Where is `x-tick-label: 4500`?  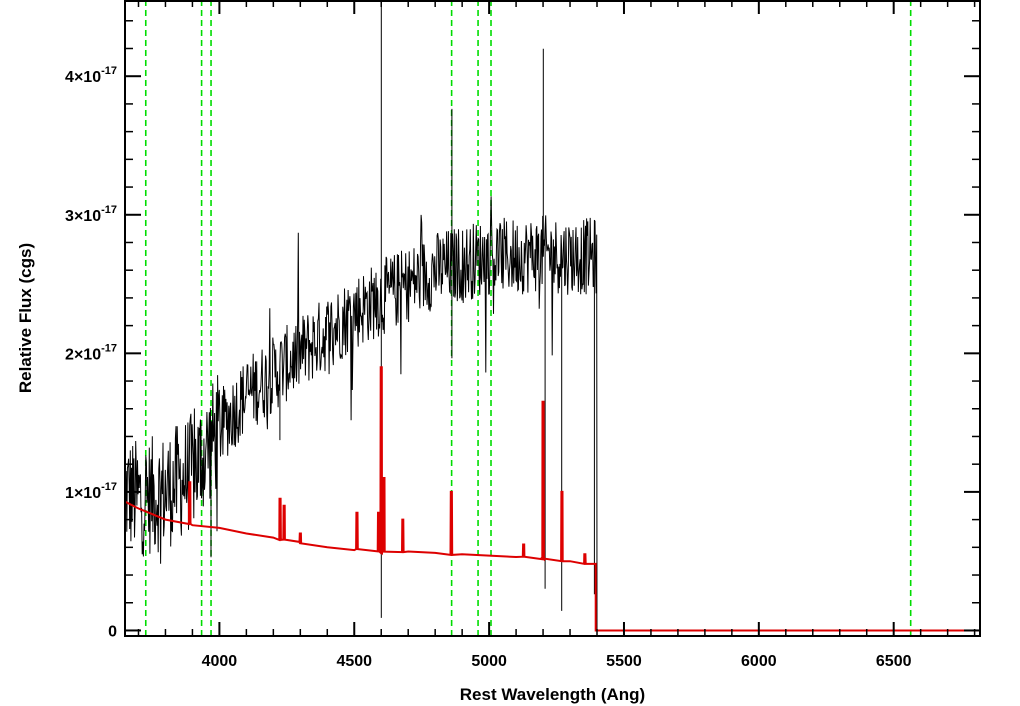
x-tick-label: 4500 is located at coordinates (354, 661).